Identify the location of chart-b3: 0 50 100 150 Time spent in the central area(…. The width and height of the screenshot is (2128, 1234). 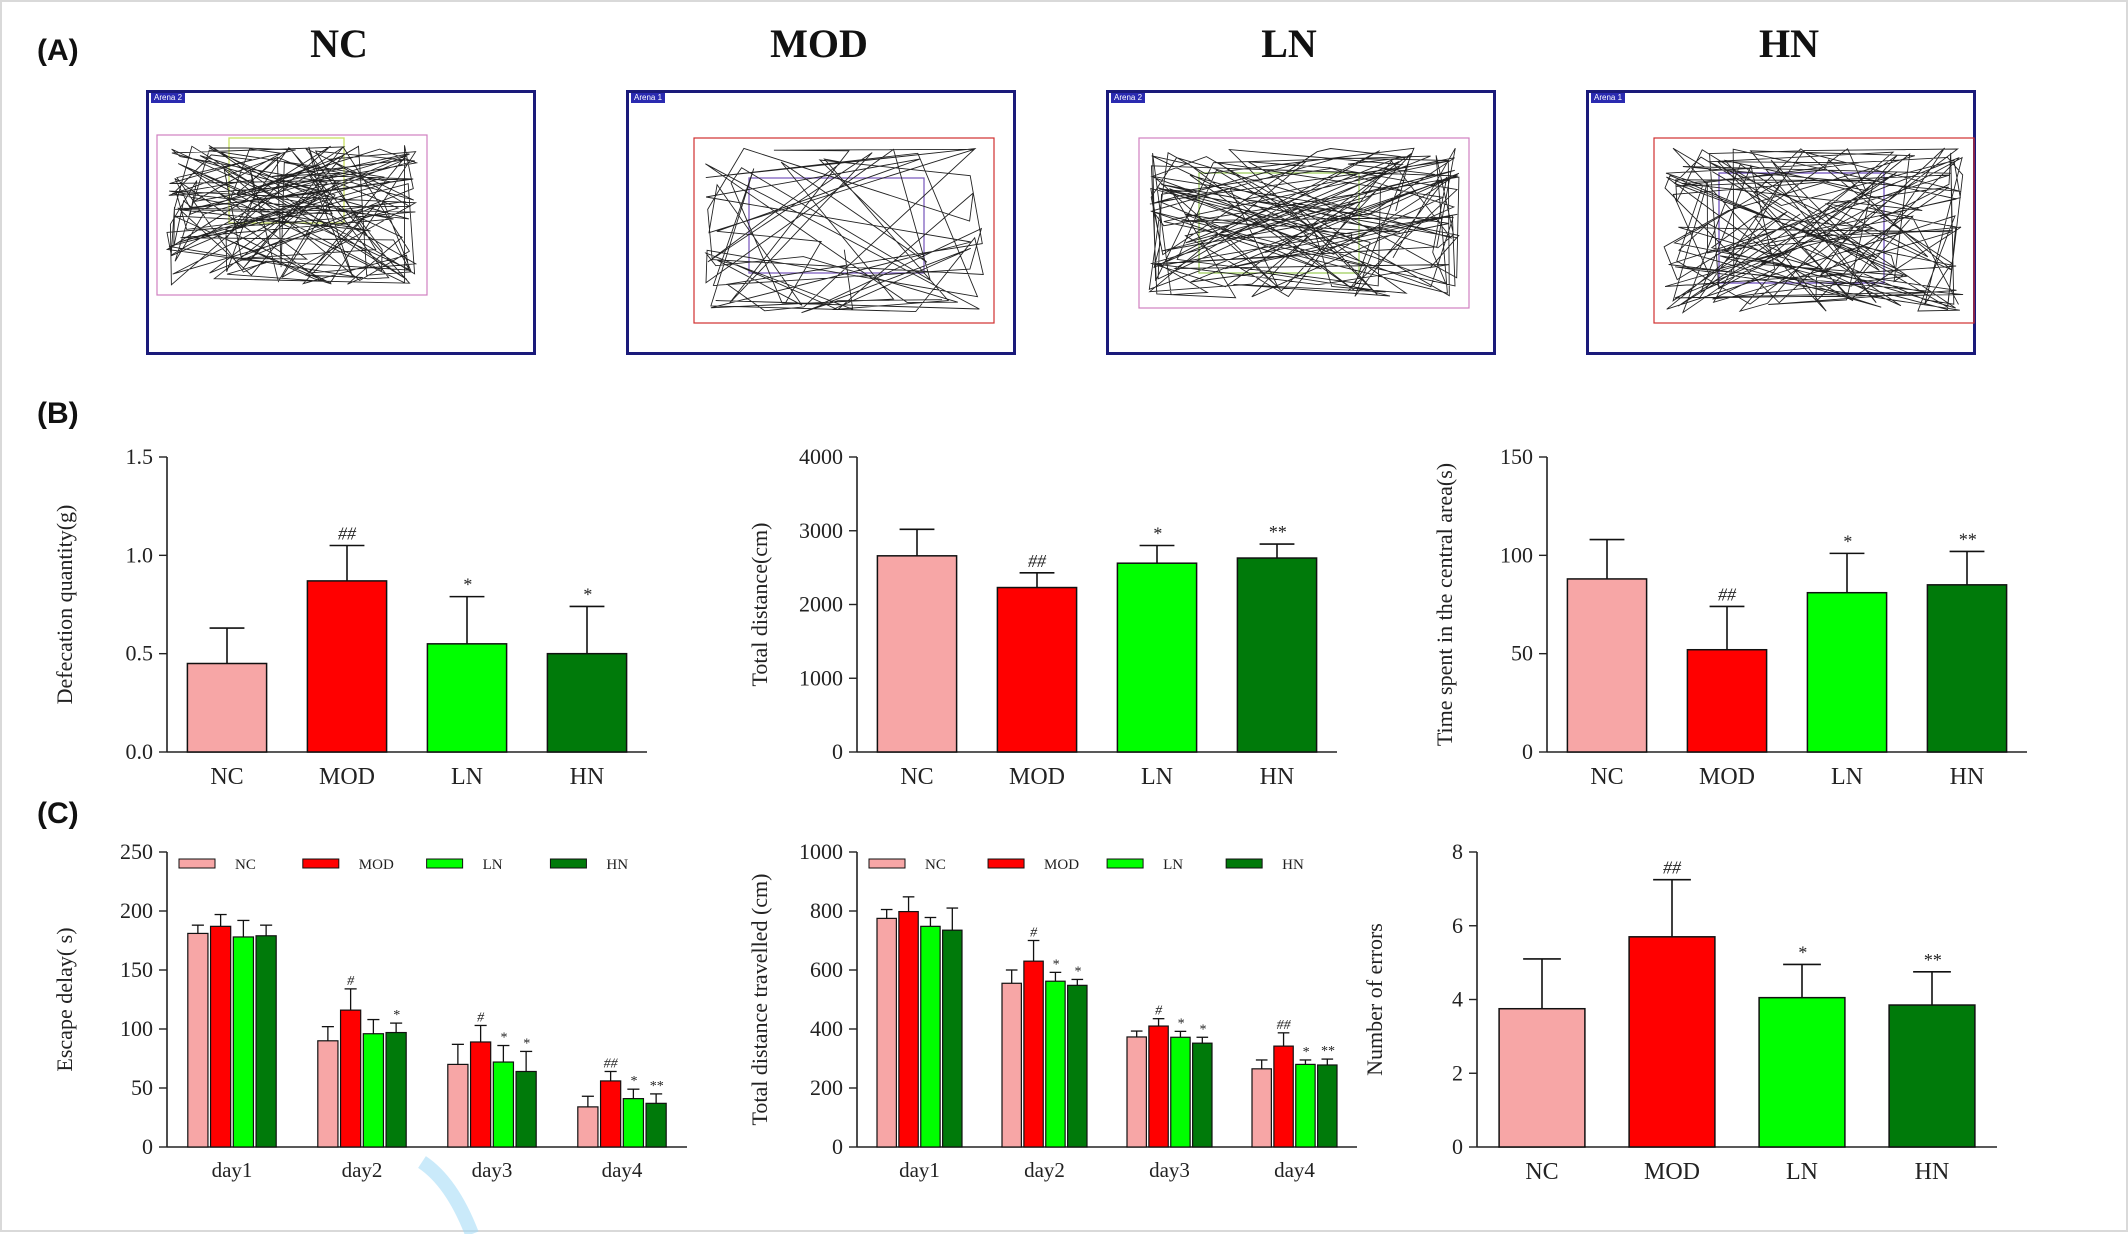
(1729, 617).